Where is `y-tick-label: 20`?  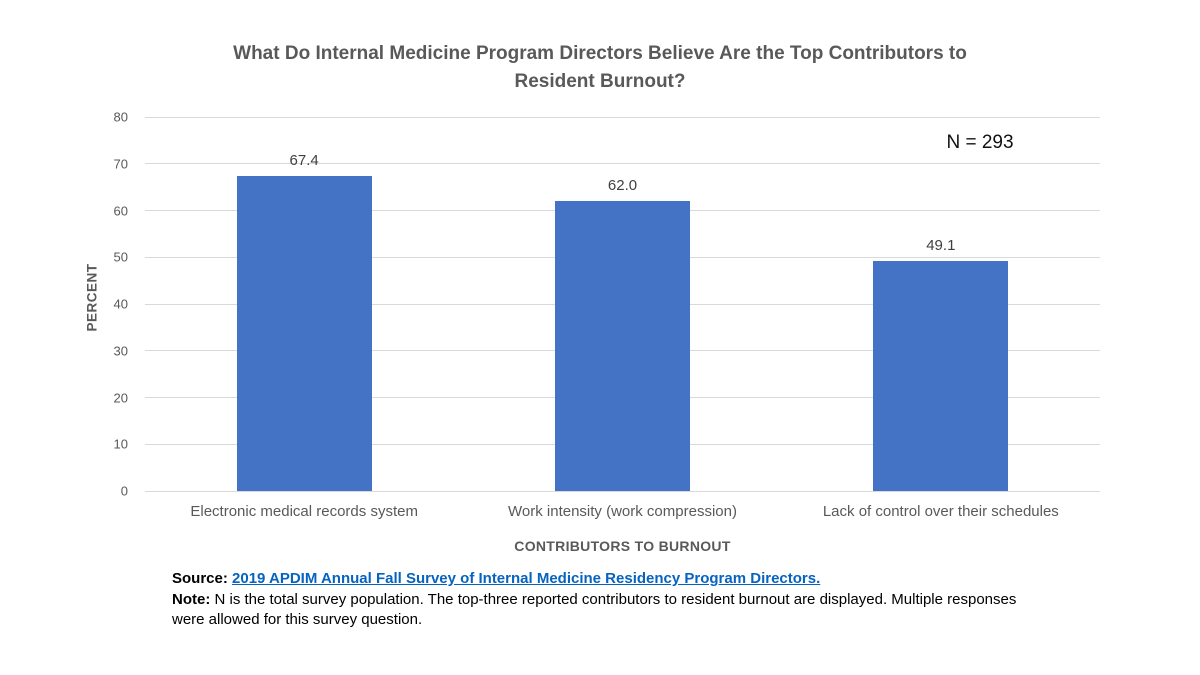 y-tick-label: 20 is located at coordinates (120, 397).